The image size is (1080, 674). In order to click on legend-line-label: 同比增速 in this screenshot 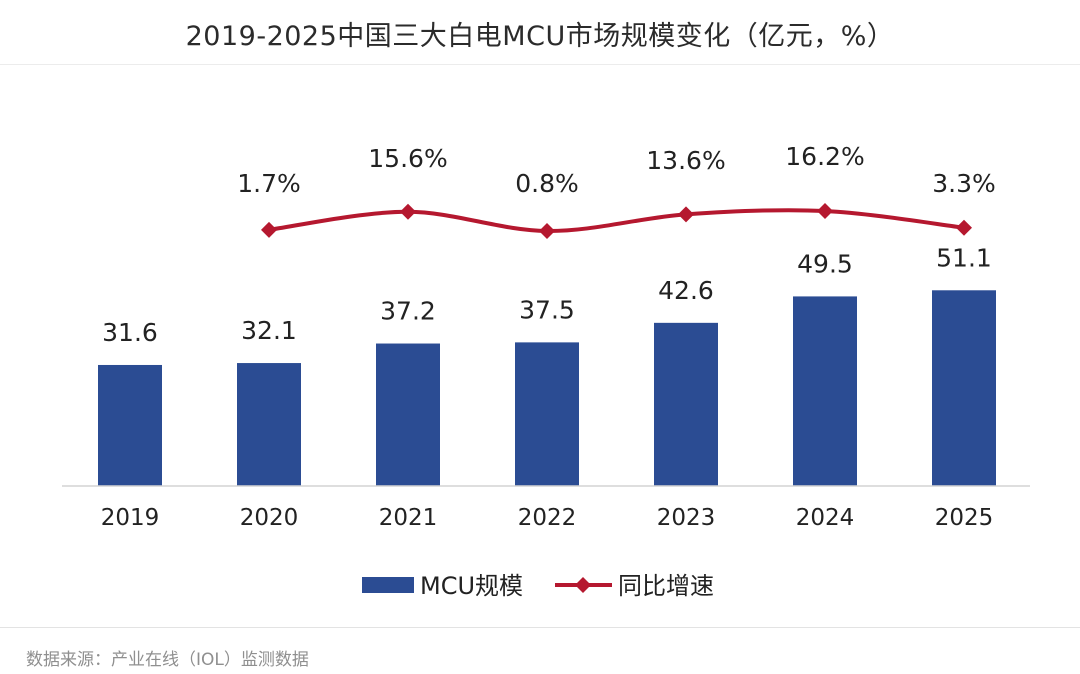, I will do `click(666, 586)`.